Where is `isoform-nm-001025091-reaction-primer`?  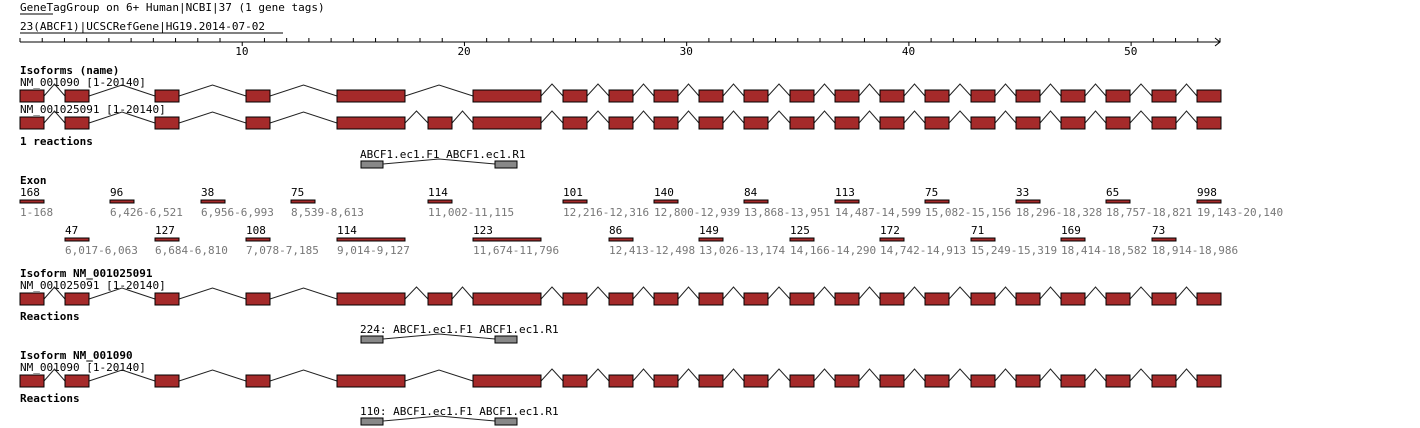 isoform-nm-001025091-reaction-primer is located at coordinates (439, 338).